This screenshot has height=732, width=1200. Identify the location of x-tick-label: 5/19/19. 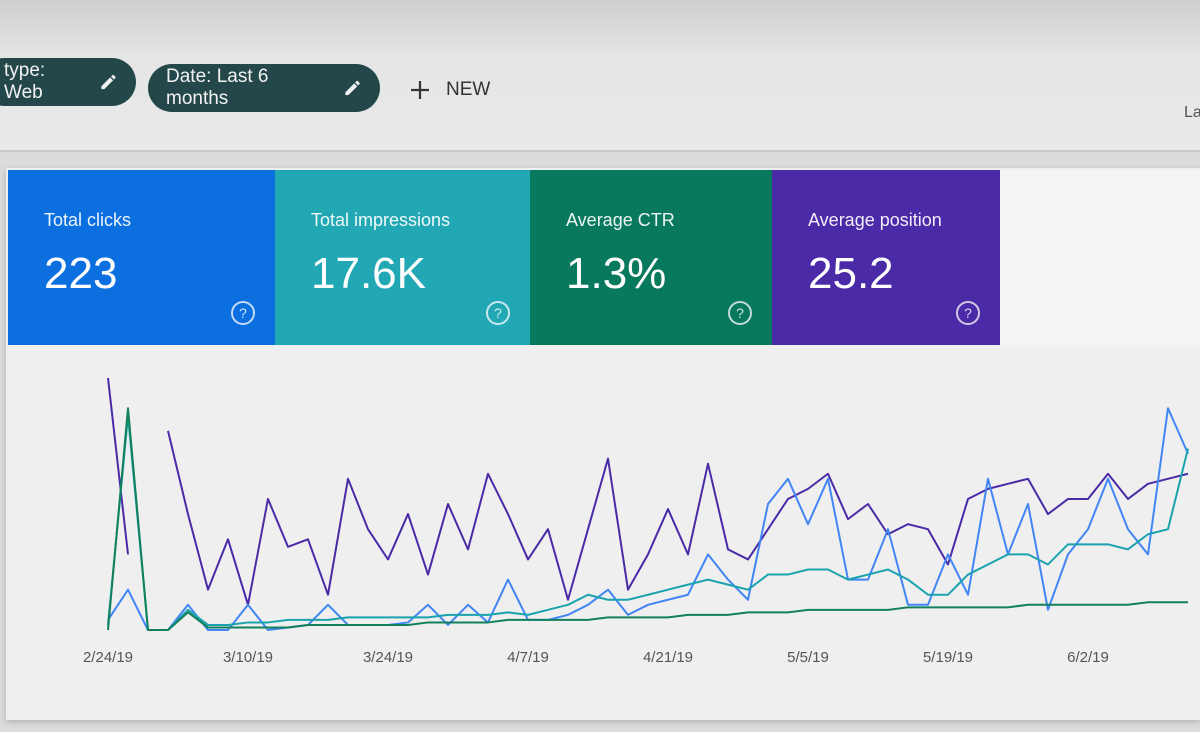
(948, 657).